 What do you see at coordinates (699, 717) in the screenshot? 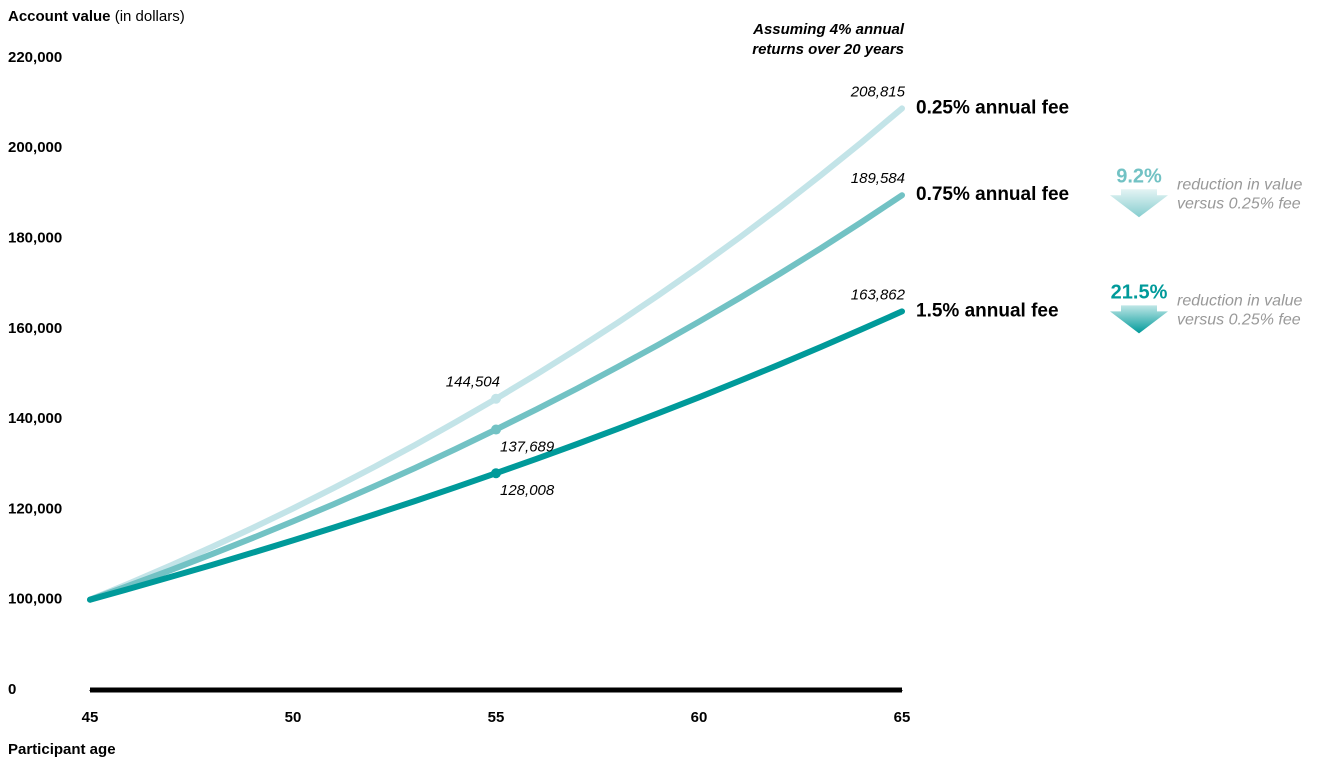
I see `x-tick-label: 60` at bounding box center [699, 717].